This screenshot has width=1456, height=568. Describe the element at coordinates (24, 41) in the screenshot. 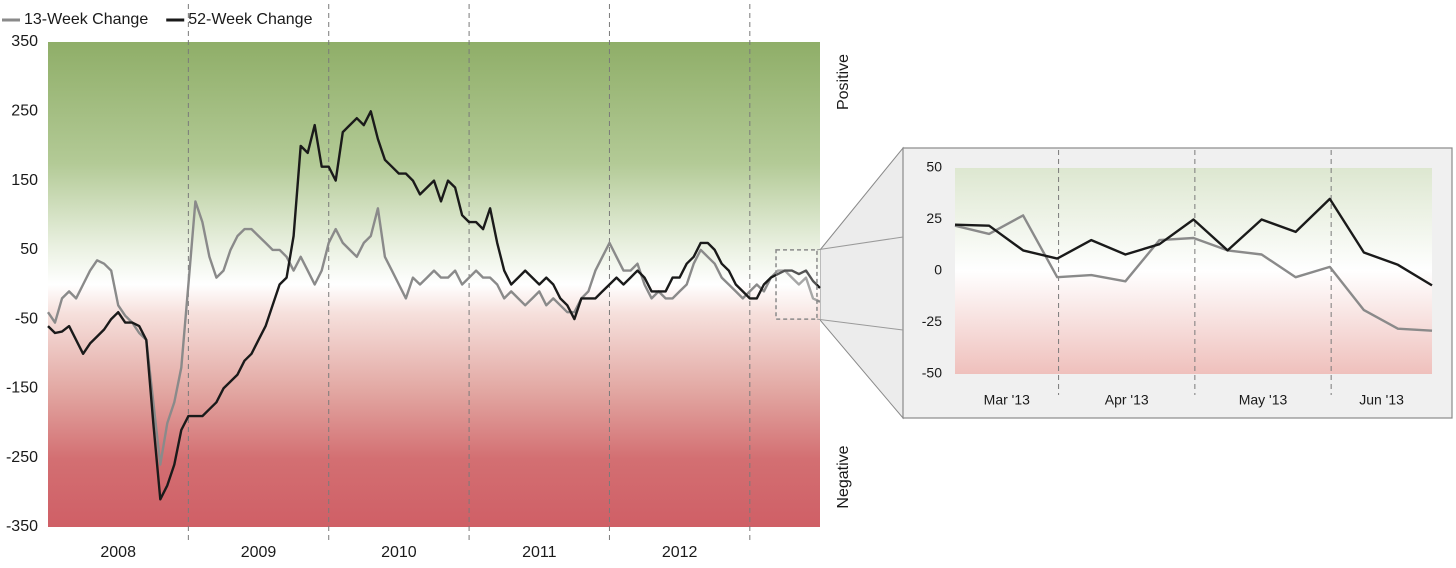

I see `y-tick-label: 350` at that location.